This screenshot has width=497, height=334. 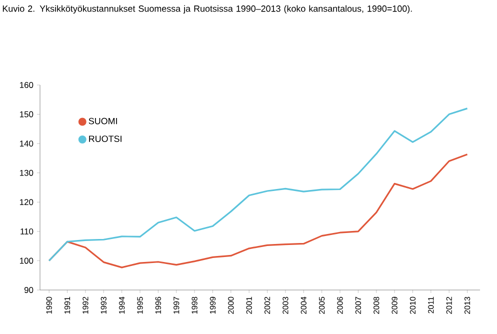 I want to click on y-tick-label: 100, so click(x=27, y=261).